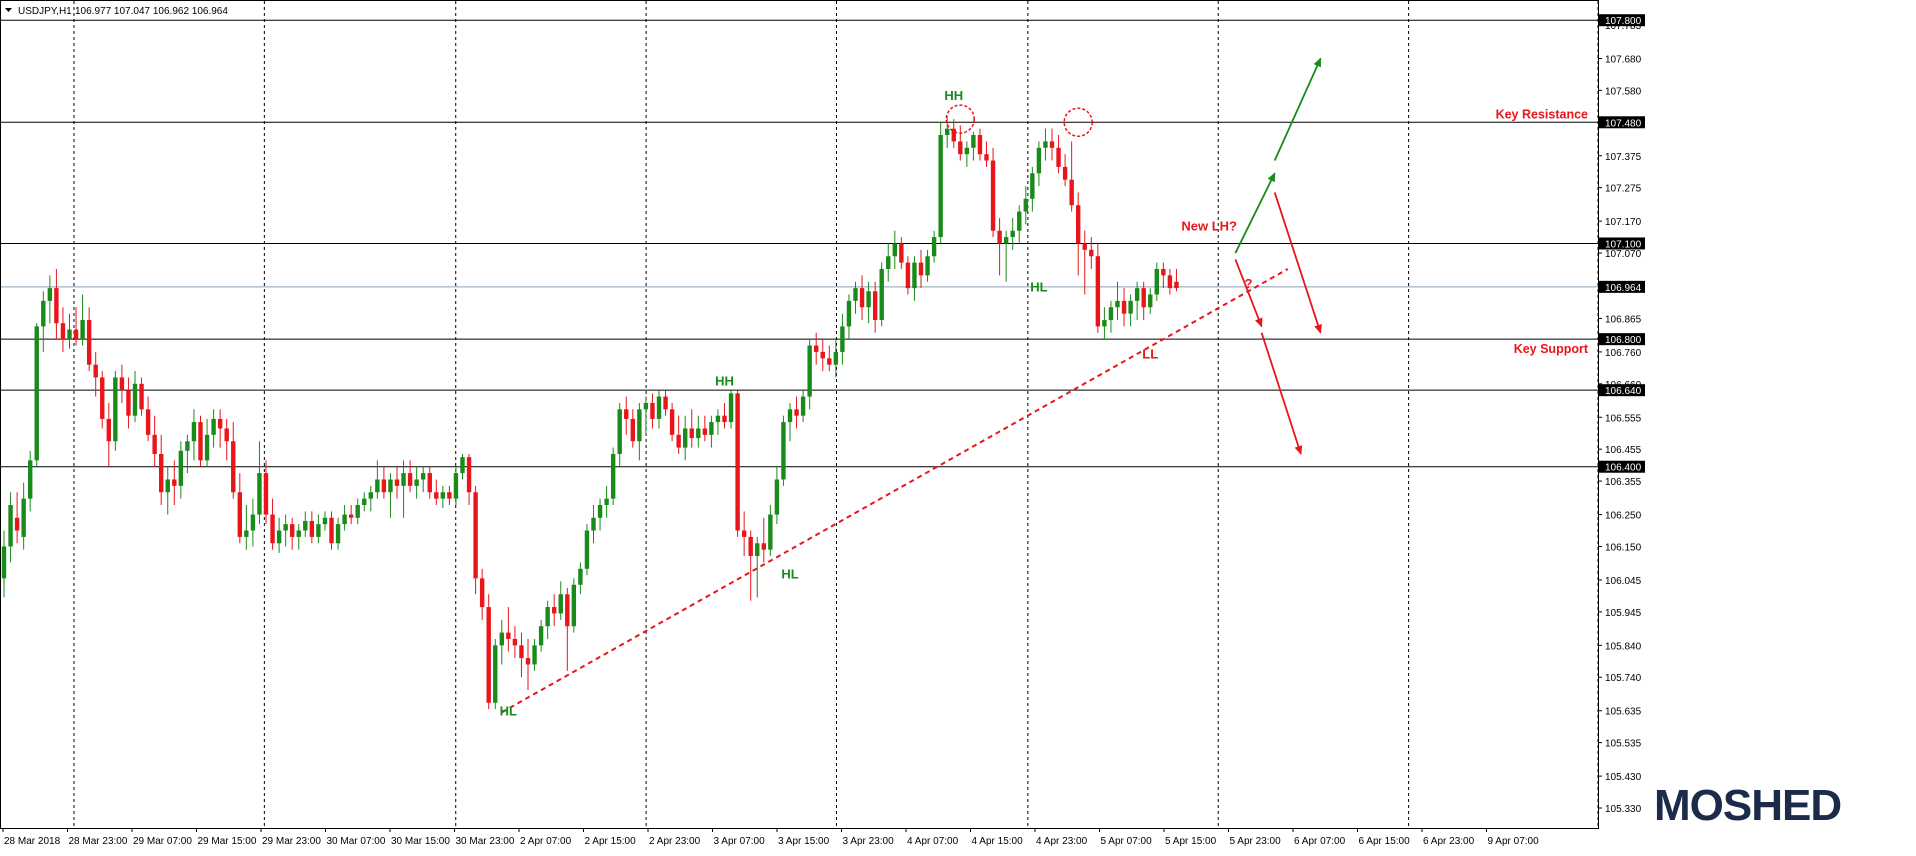 Image resolution: width=1916 pixels, height=856 pixels. I want to click on key-level-label: Key Resistance, so click(1542, 114).